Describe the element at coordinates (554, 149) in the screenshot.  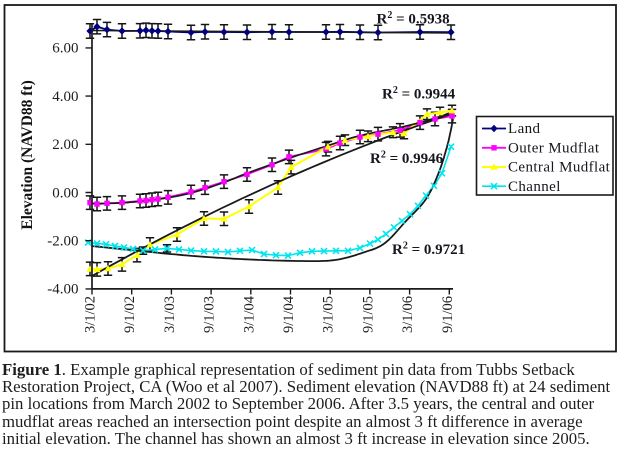
I see `svg-text: Outer Mudflat` at that location.